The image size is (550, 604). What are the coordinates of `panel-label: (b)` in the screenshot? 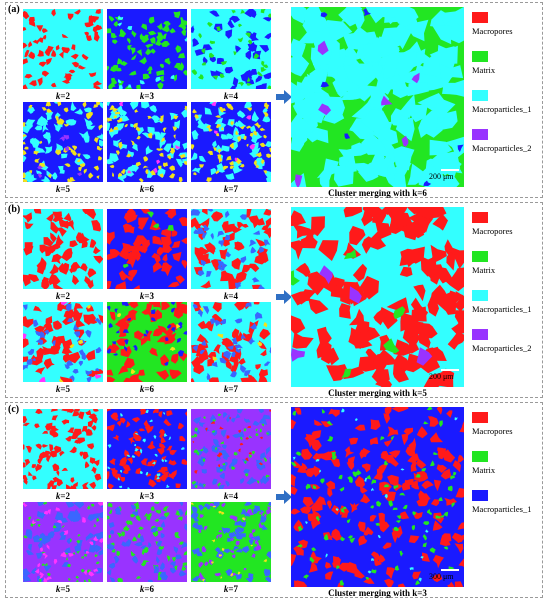 It's located at (14, 209).